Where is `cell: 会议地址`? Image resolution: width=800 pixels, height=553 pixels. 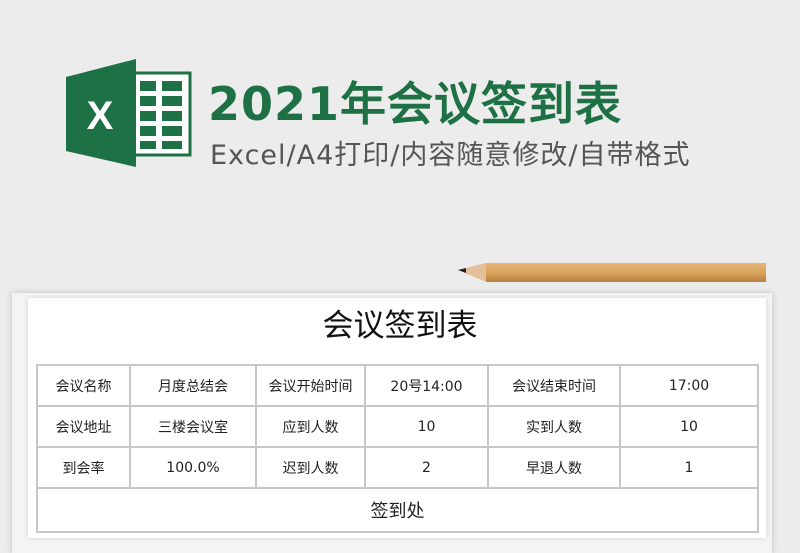
cell: 会议地址 is located at coordinates (83, 426).